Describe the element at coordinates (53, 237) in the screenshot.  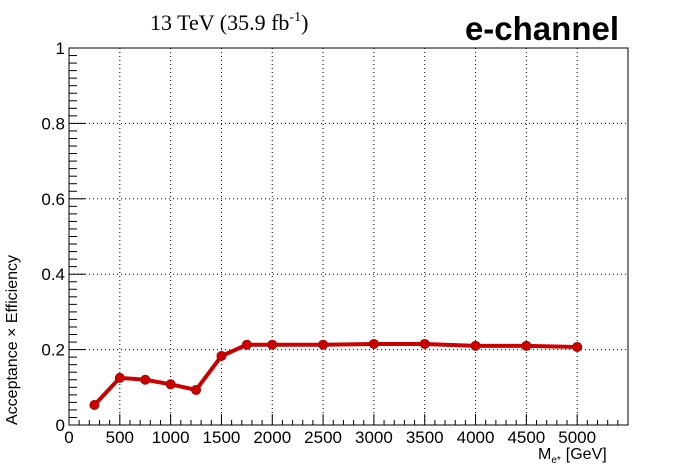
I see `y-tick-labels: 0 0.2 0.4 0.6 0.8 1` at that location.